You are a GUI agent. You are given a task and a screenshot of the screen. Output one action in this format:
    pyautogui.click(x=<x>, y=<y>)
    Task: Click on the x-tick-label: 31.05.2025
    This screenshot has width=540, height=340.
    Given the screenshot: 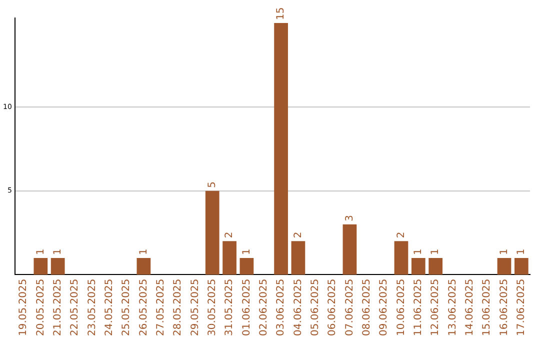 What is the action you would take?
    pyautogui.click(x=230, y=307)
    